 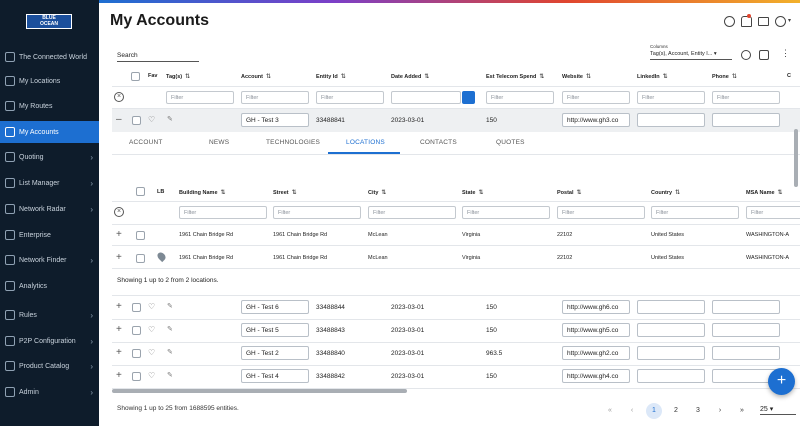 I want to click on tab-locations: LOCATIONS, so click(x=365, y=142).